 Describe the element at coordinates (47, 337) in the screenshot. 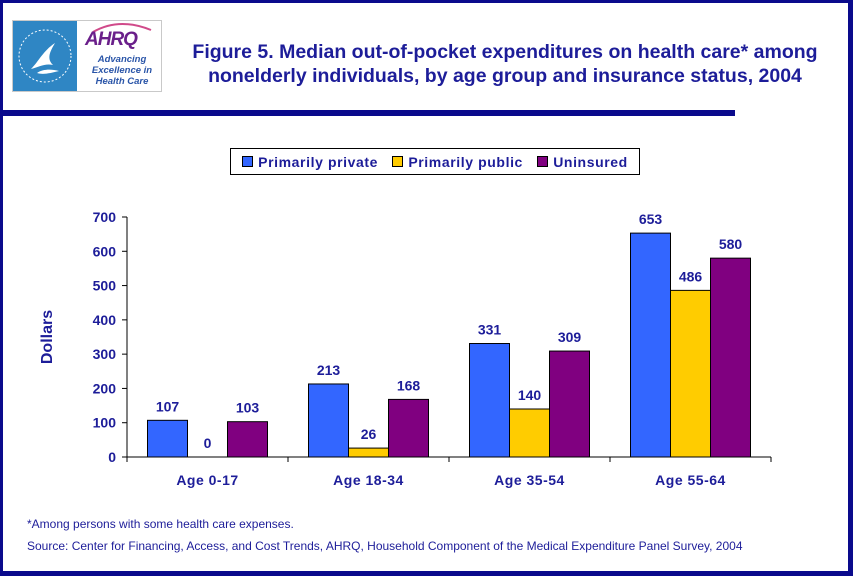

I see `y-axis-label: Dollars` at that location.